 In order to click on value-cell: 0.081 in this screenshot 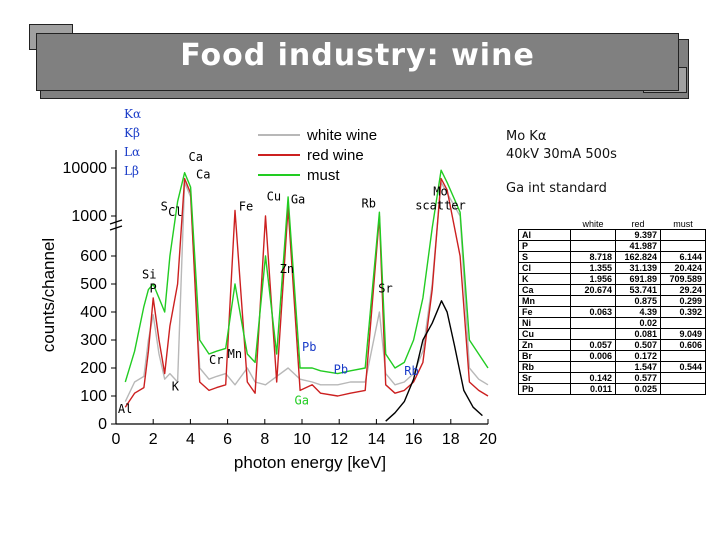, I will do `click(638, 334)`.